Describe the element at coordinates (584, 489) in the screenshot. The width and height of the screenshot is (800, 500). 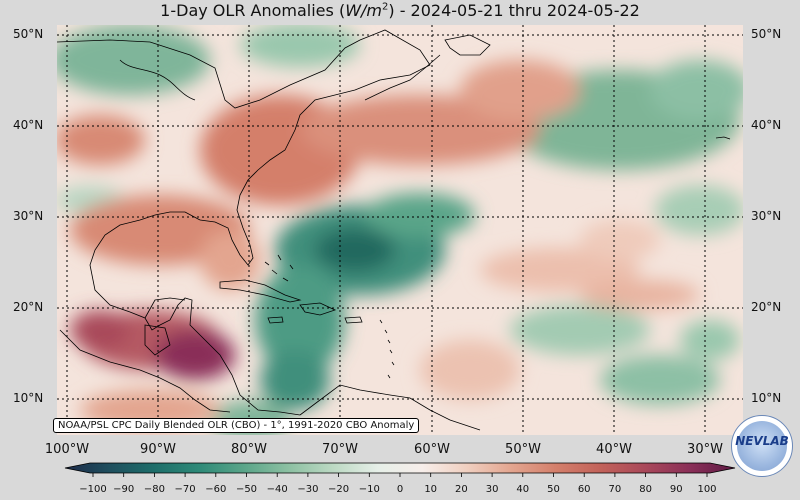
I see `colorbar-tick-label: 60` at that location.